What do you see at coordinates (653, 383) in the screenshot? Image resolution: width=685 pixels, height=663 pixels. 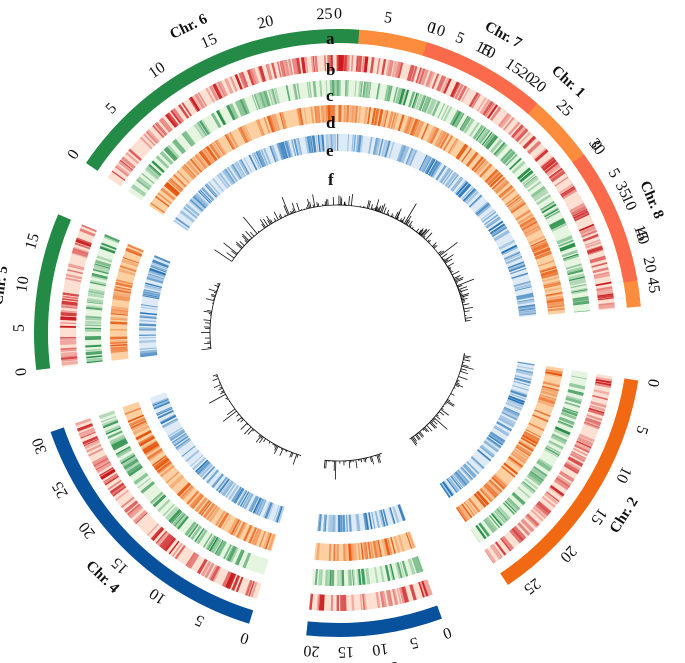 I see `tick-label: 0` at bounding box center [653, 383].